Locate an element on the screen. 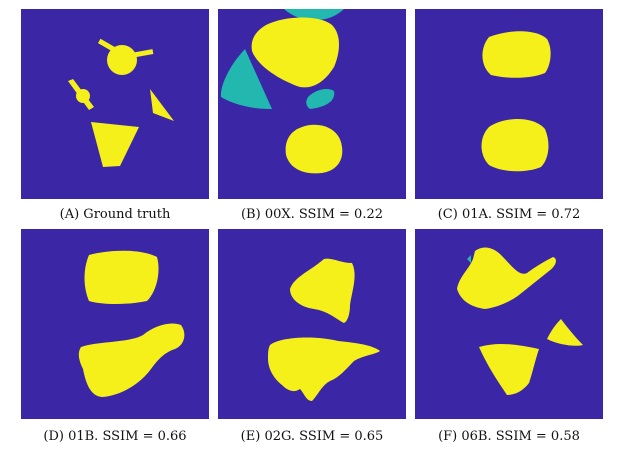  shape-bulb-stem is located at coordinates (81, 94).